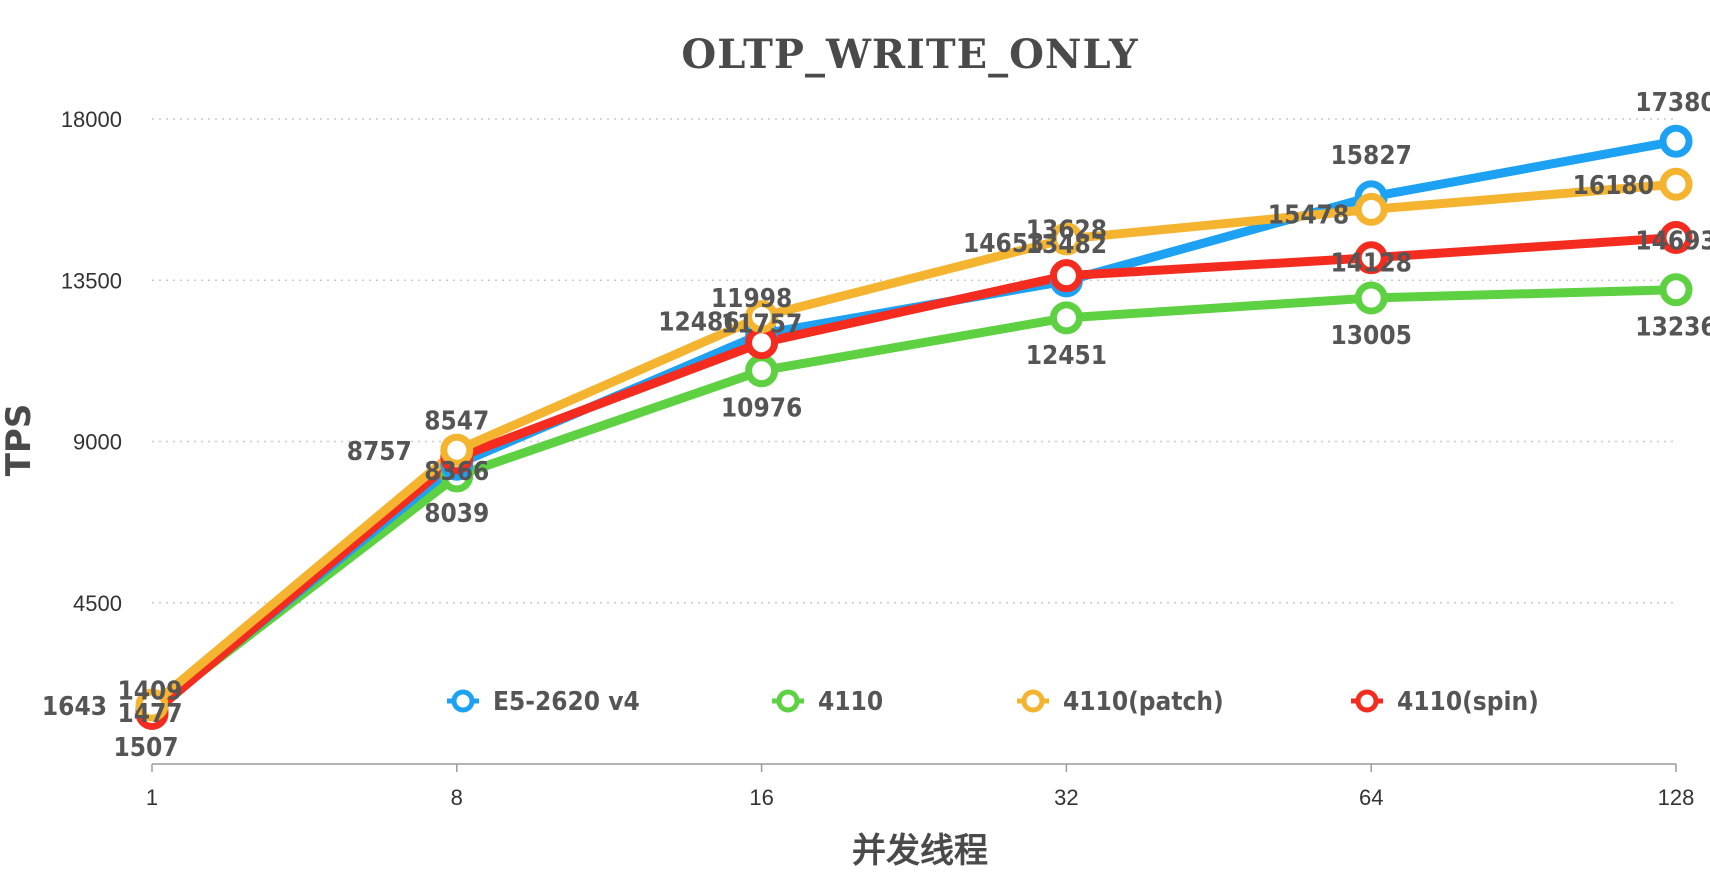  Describe the element at coordinates (97, 442) in the screenshot. I see `y-tick-label: 9000` at that location.